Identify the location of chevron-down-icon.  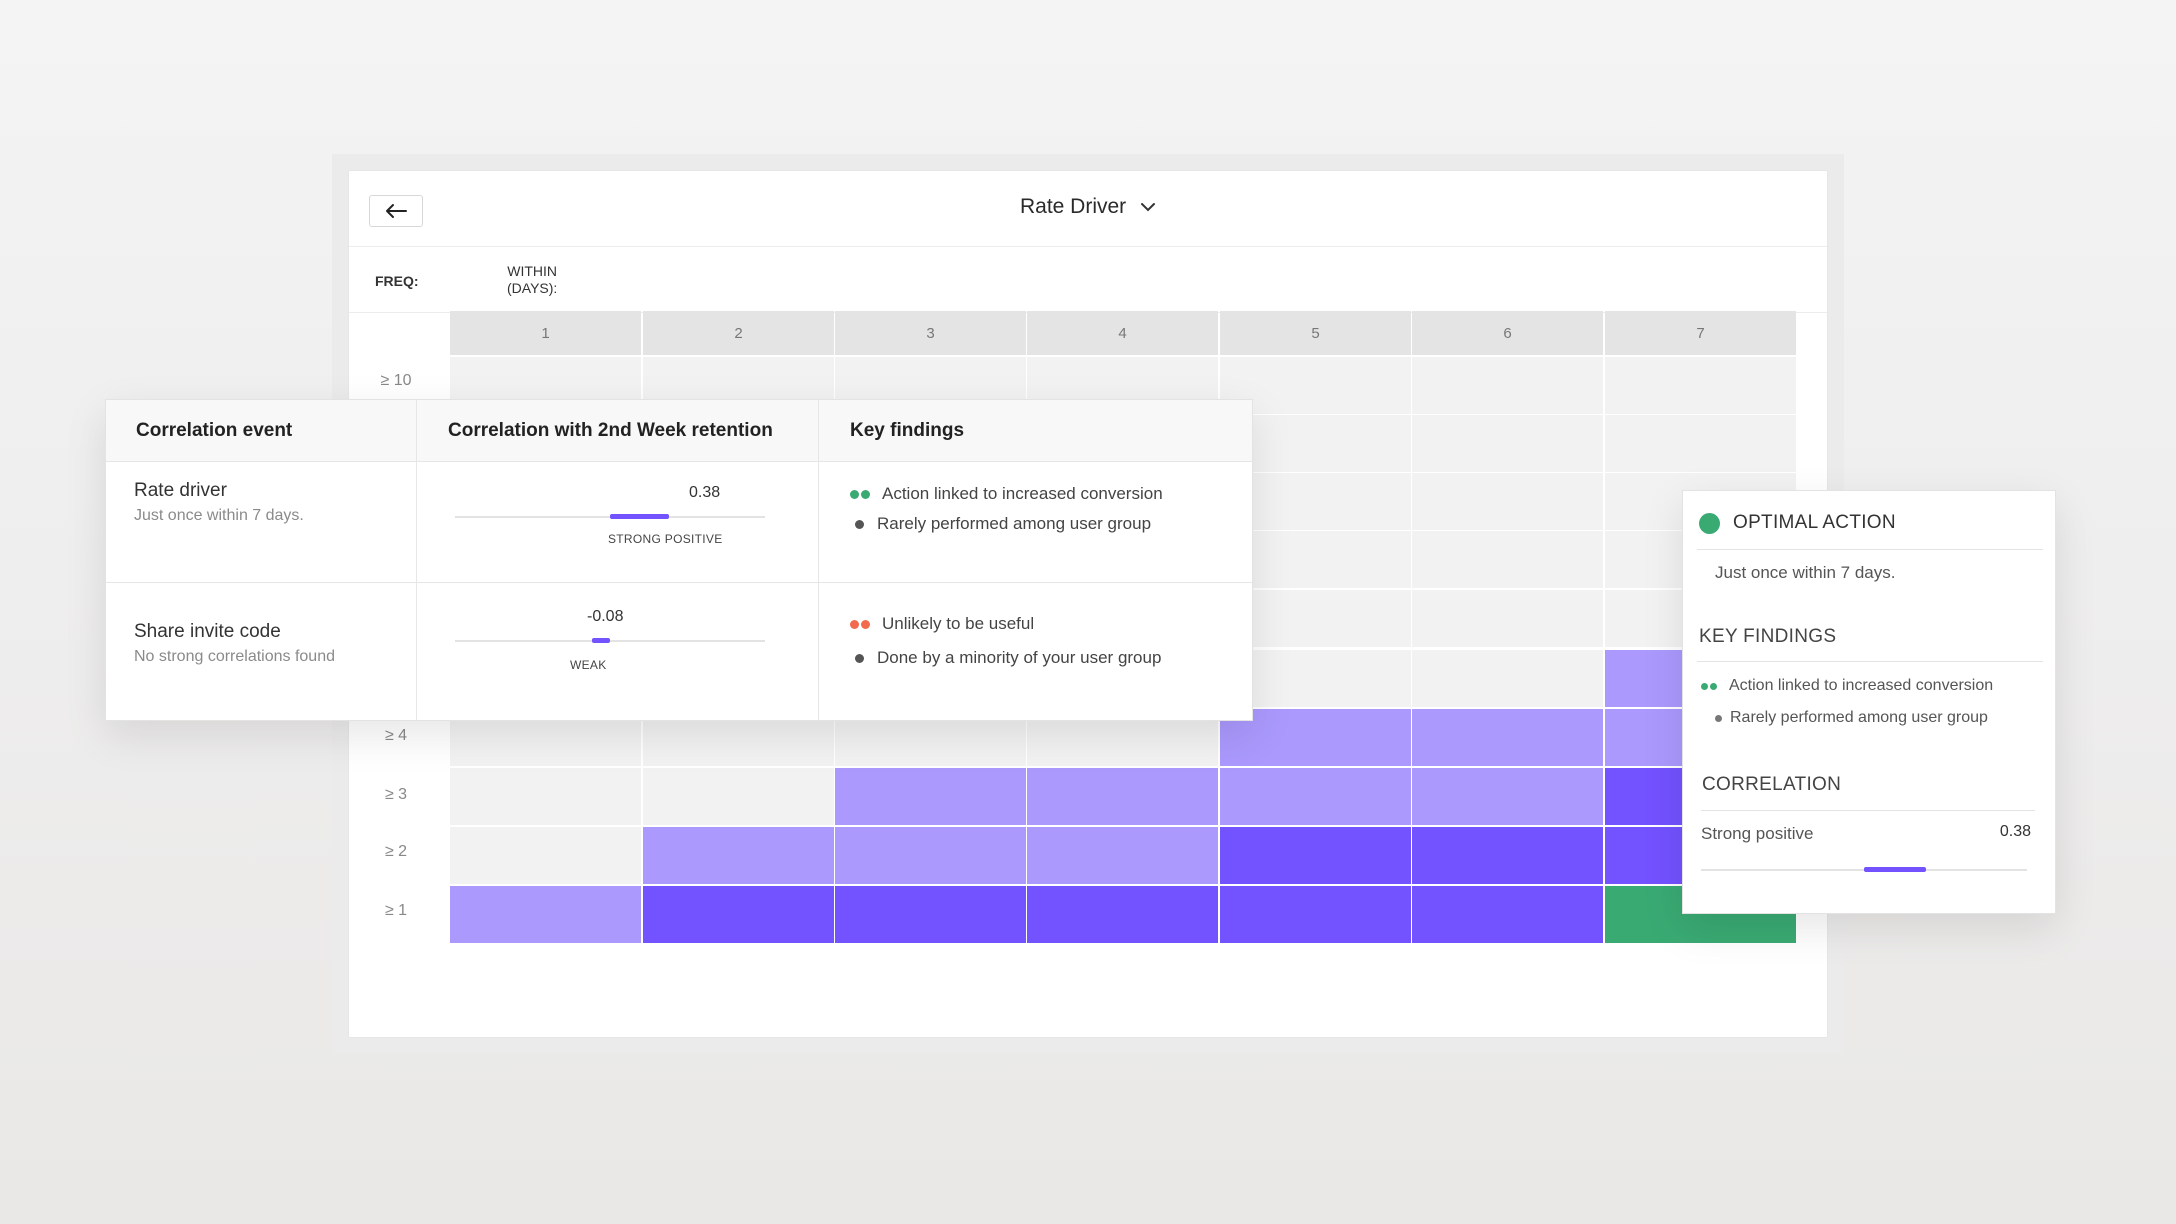
(1148, 207).